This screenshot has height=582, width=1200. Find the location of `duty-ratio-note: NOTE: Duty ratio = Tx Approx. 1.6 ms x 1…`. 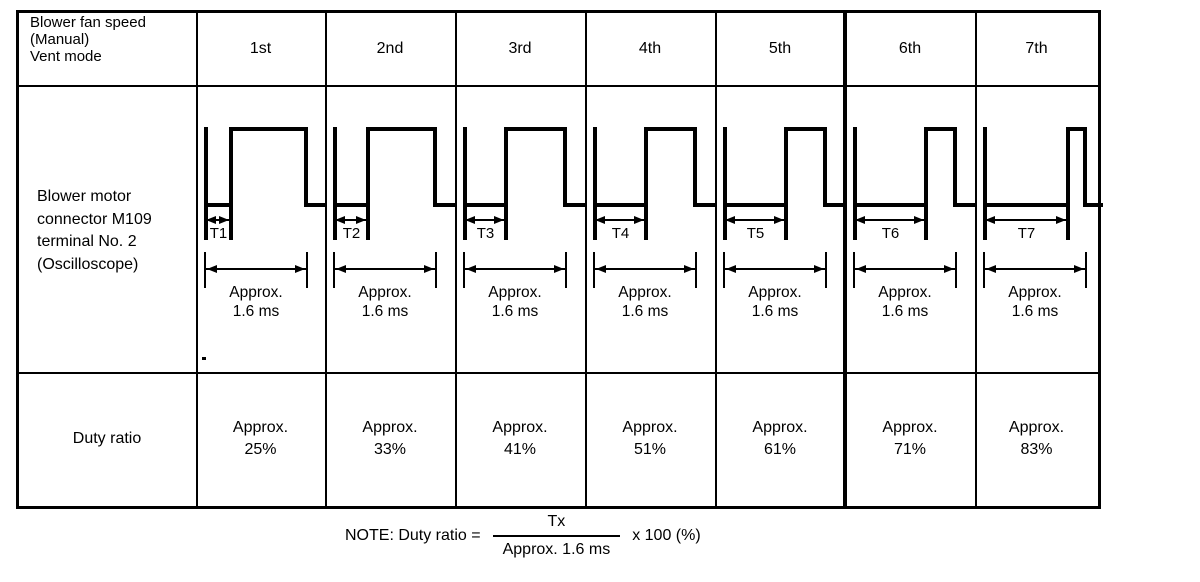

duty-ratio-note: NOTE: Duty ratio = Tx Approx. 1.6 ms x 1… is located at coordinates (523, 536).